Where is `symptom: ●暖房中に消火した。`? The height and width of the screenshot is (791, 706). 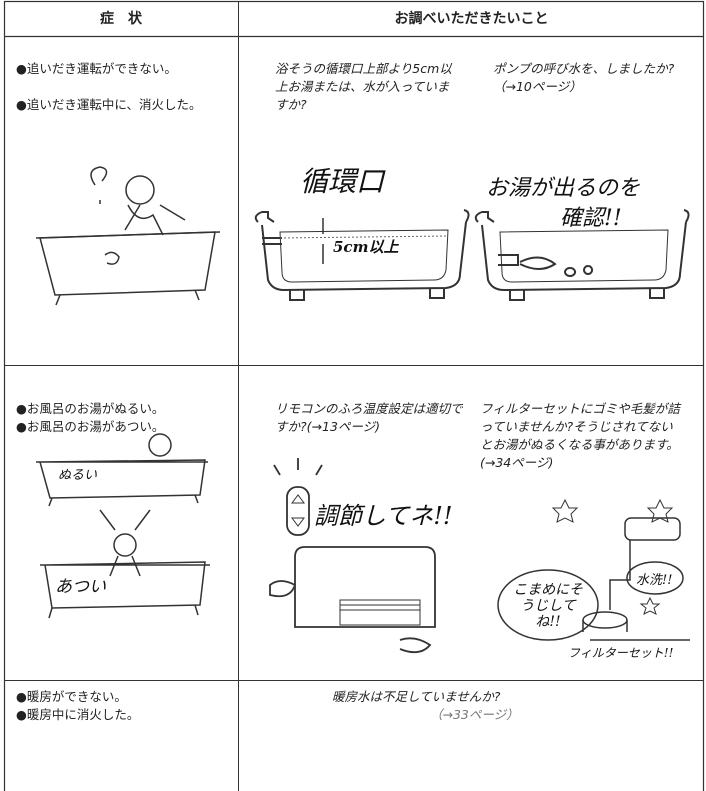 symptom: ●暖房中に消火した。 is located at coordinates (78, 714).